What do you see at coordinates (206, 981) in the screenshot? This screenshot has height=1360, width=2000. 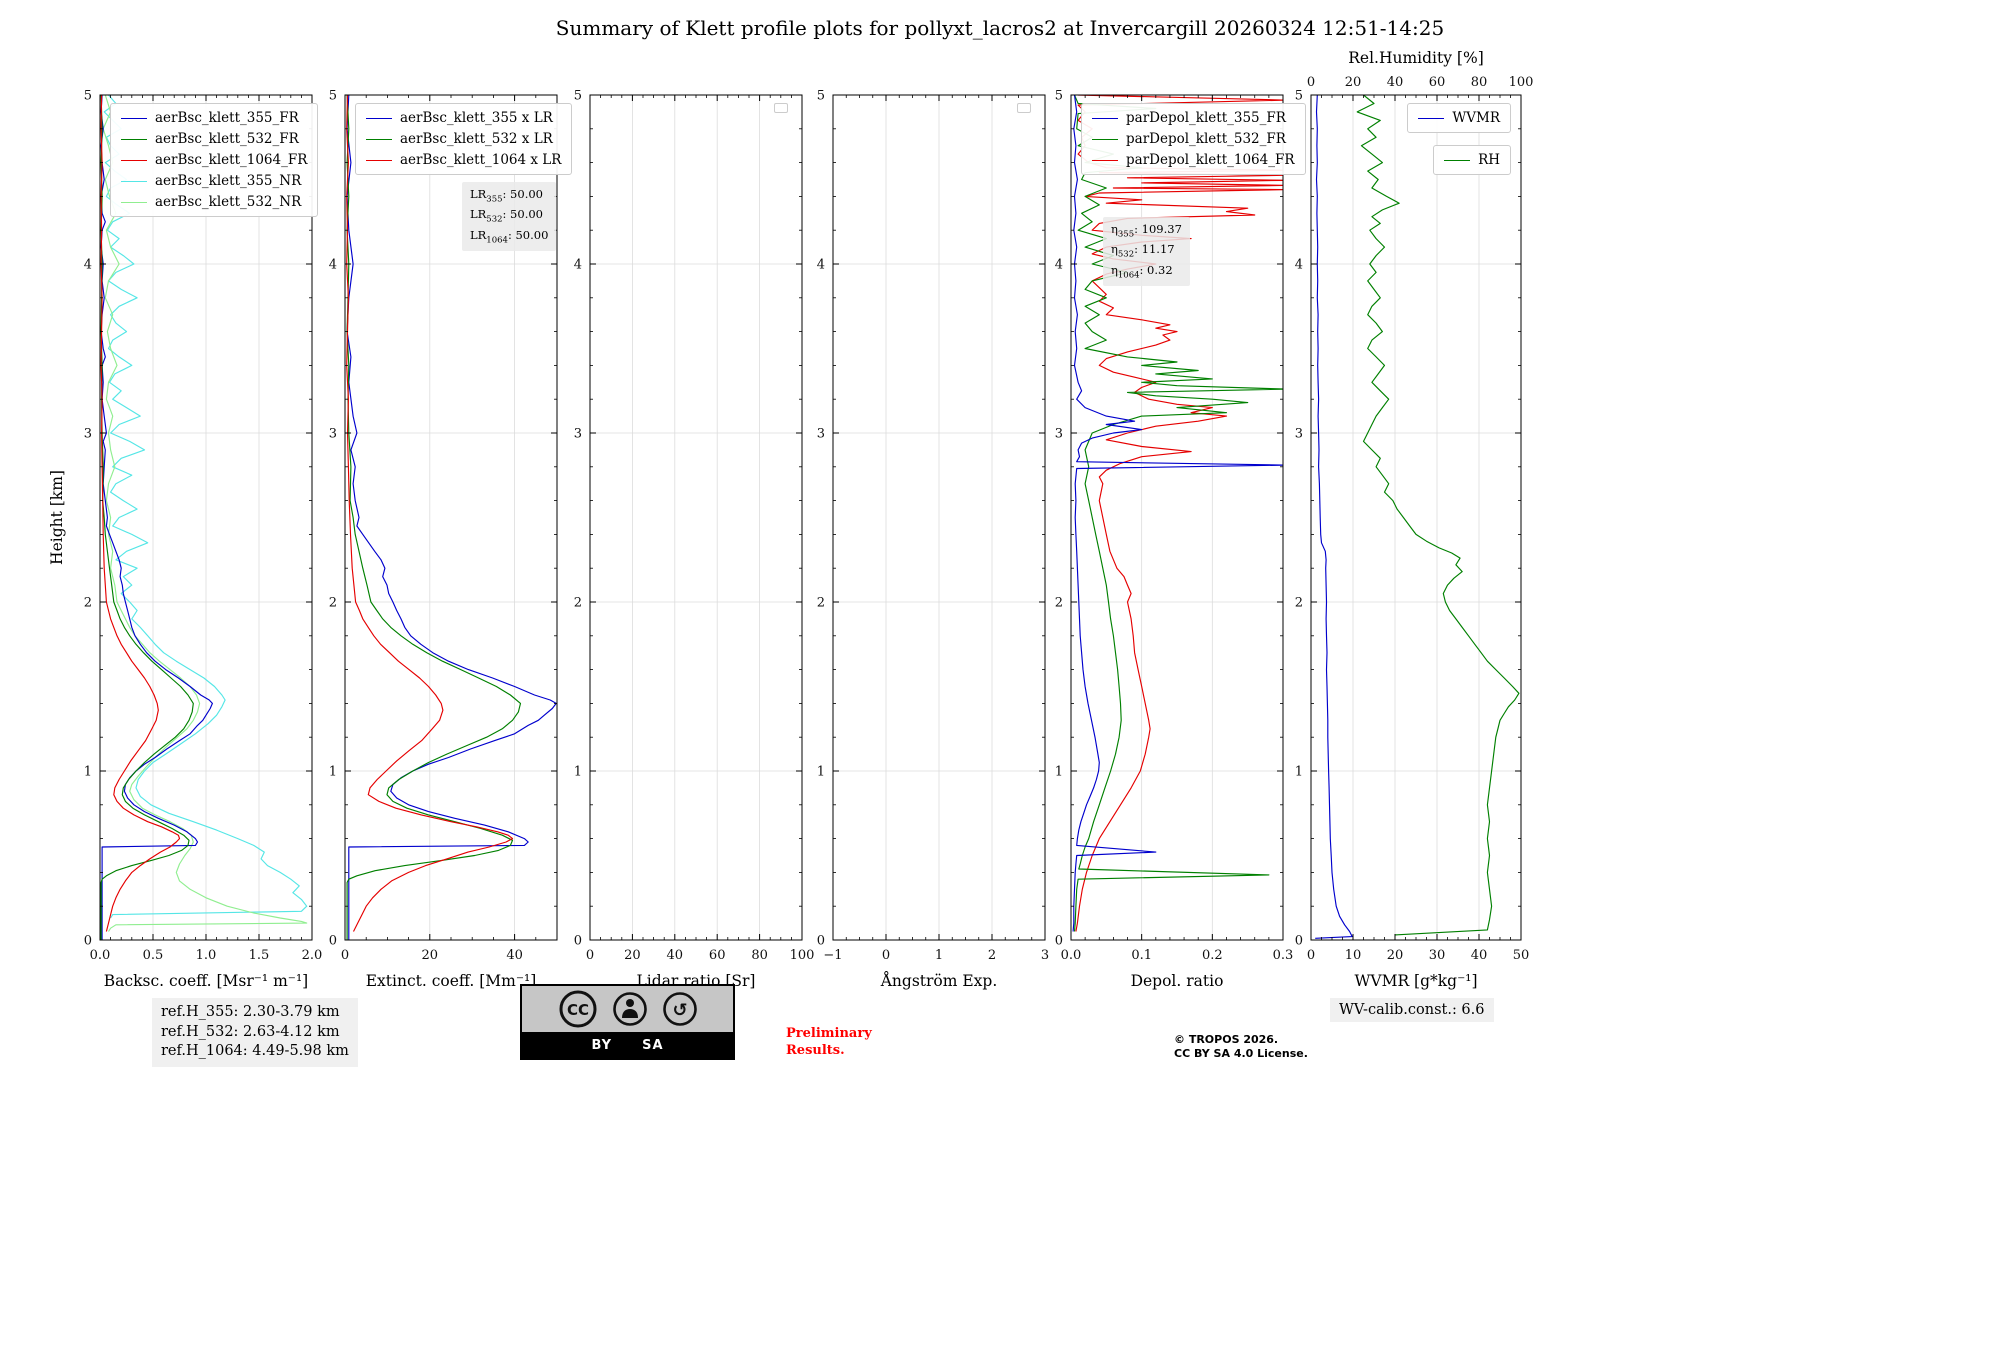 I see `svg-text: Backsc. coeff. [Msr⁻¹ m⁻¹]` at bounding box center [206, 981].